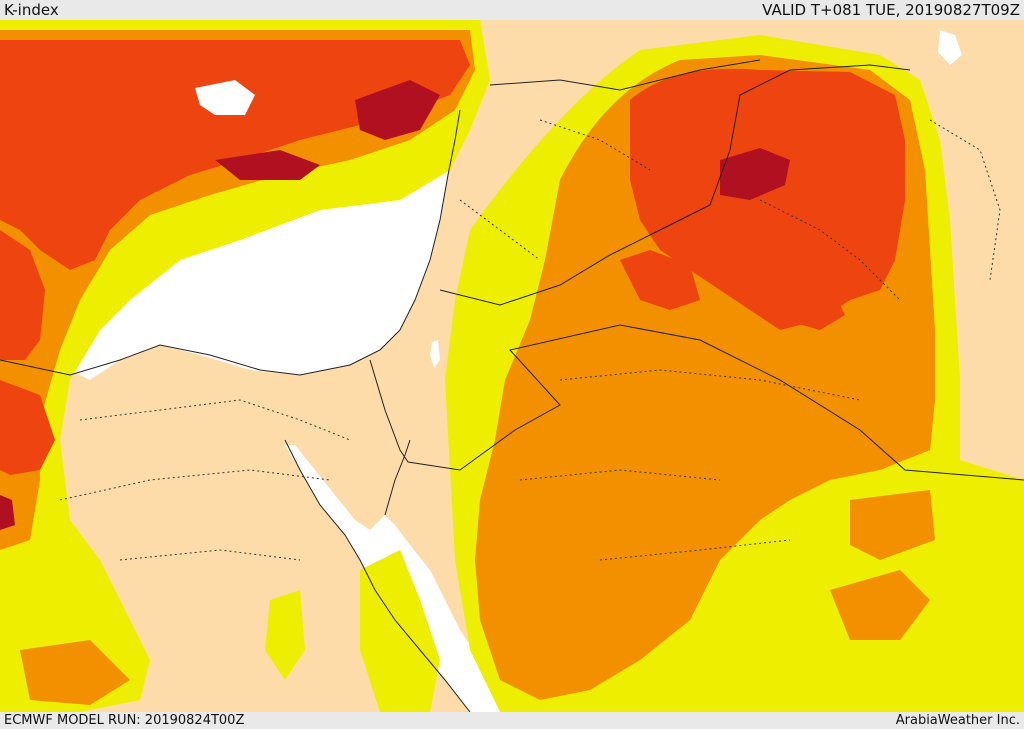 This screenshot has height=729, width=1024. I want to click on map-title: K-index, so click(31, 10).